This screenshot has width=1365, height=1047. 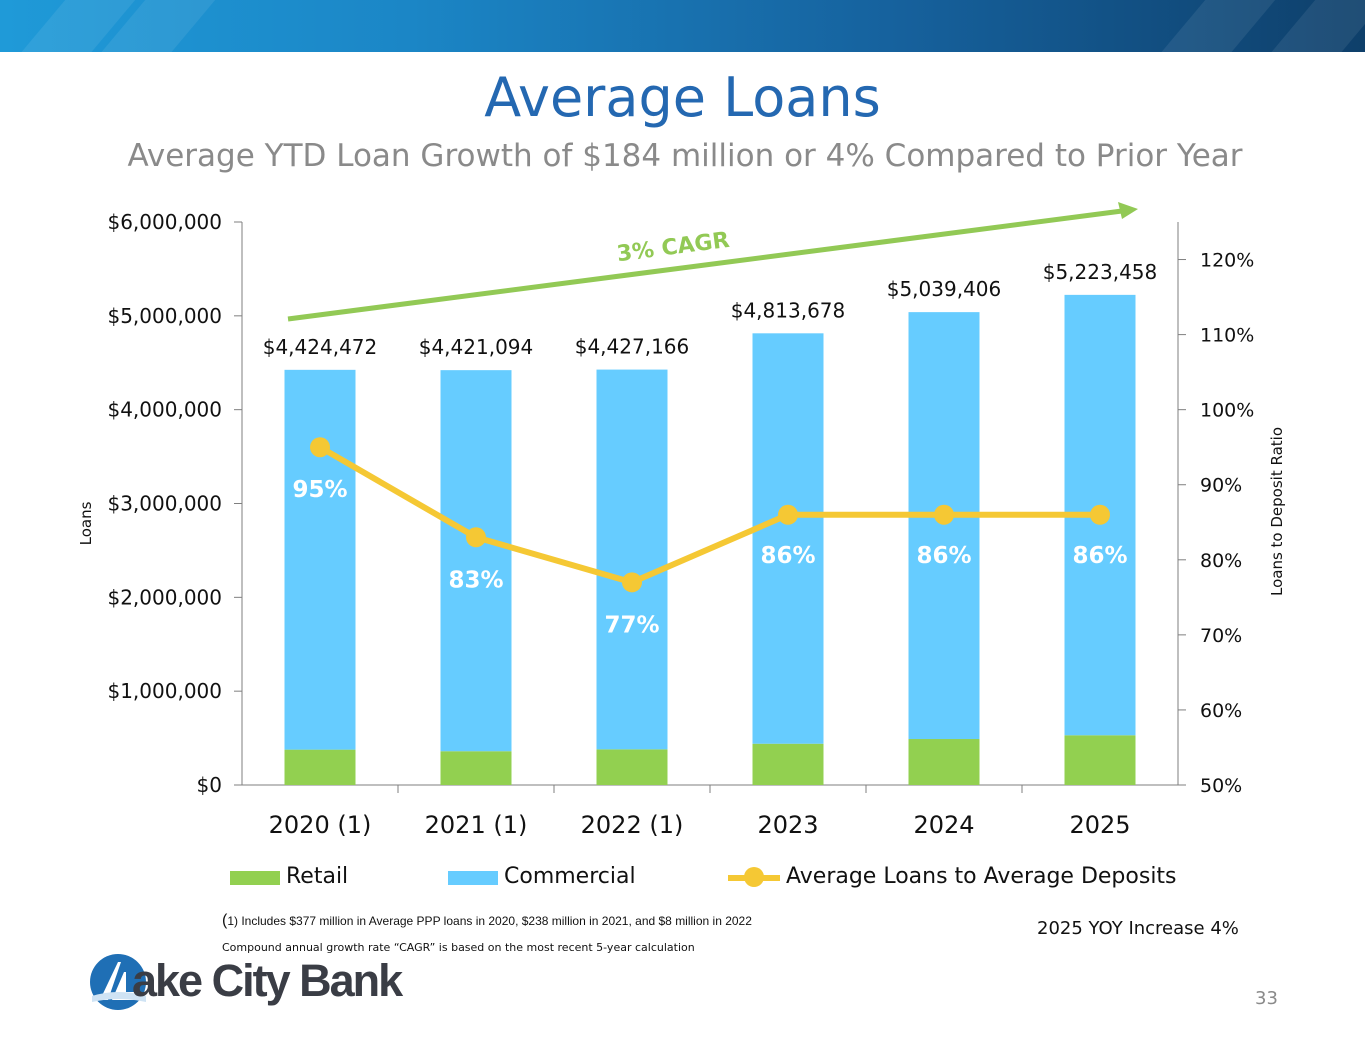 I want to click on ratio-line, so click(x=709, y=515).